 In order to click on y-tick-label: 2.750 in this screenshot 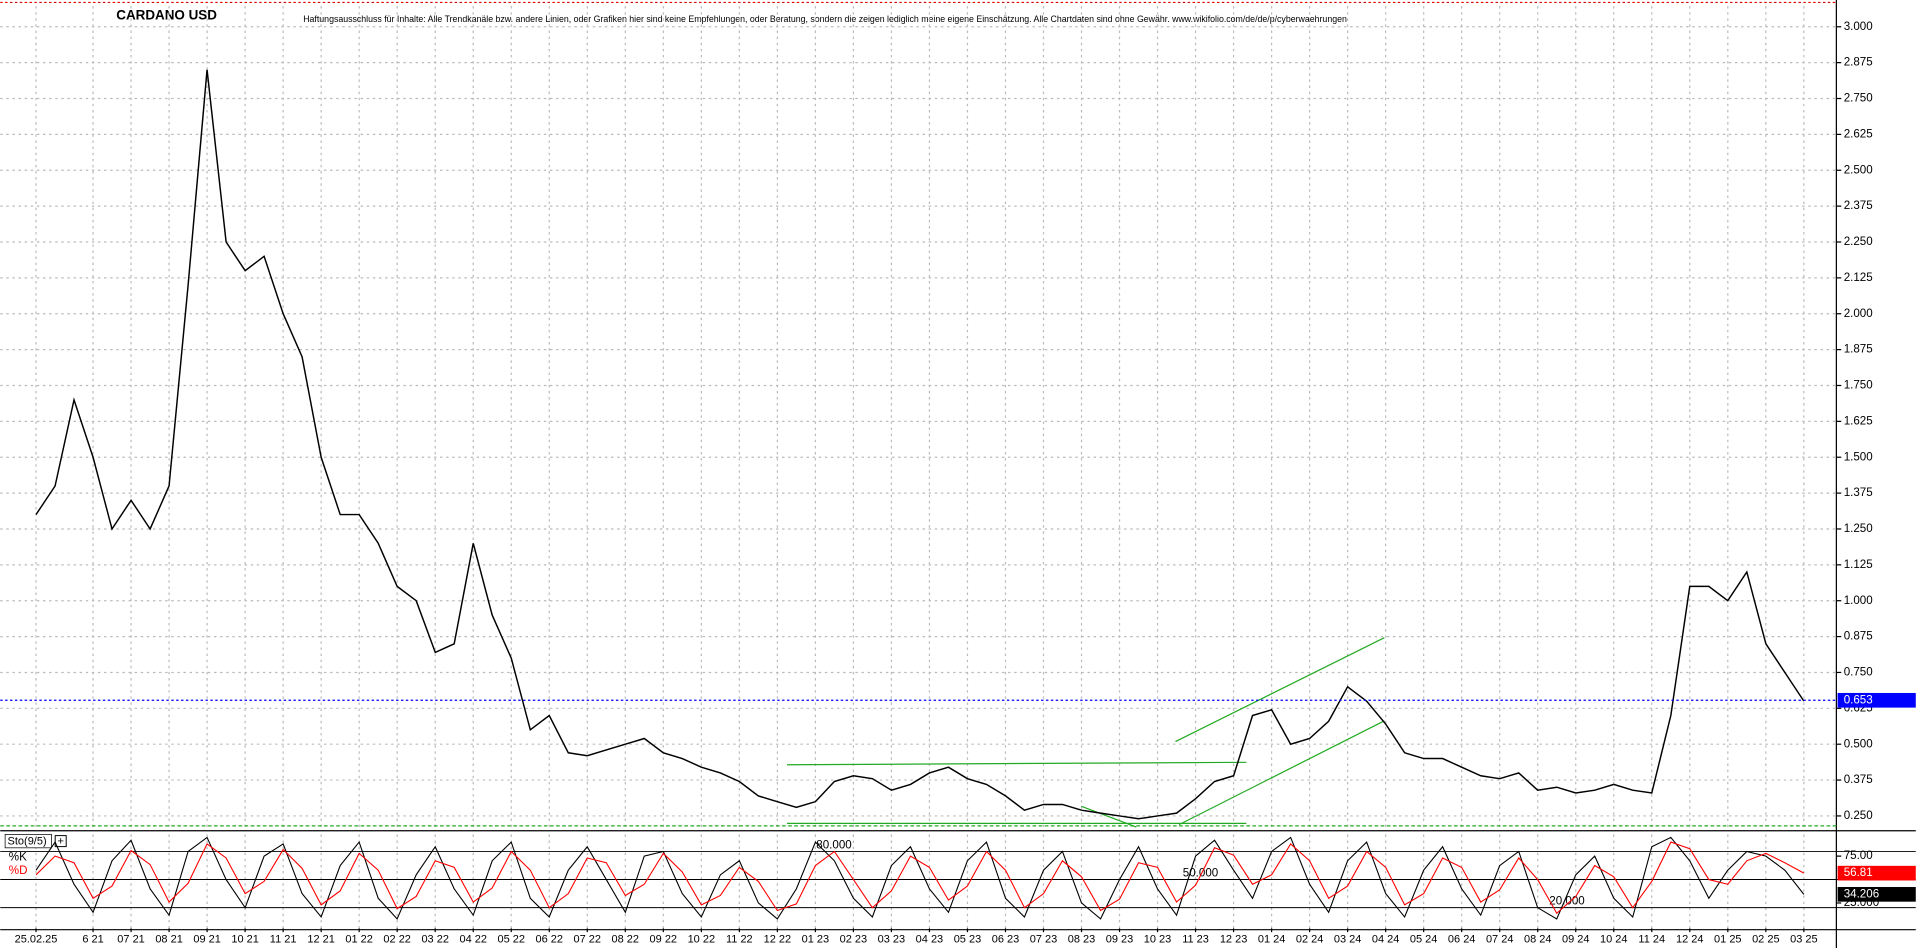, I will do `click(1858, 98)`.